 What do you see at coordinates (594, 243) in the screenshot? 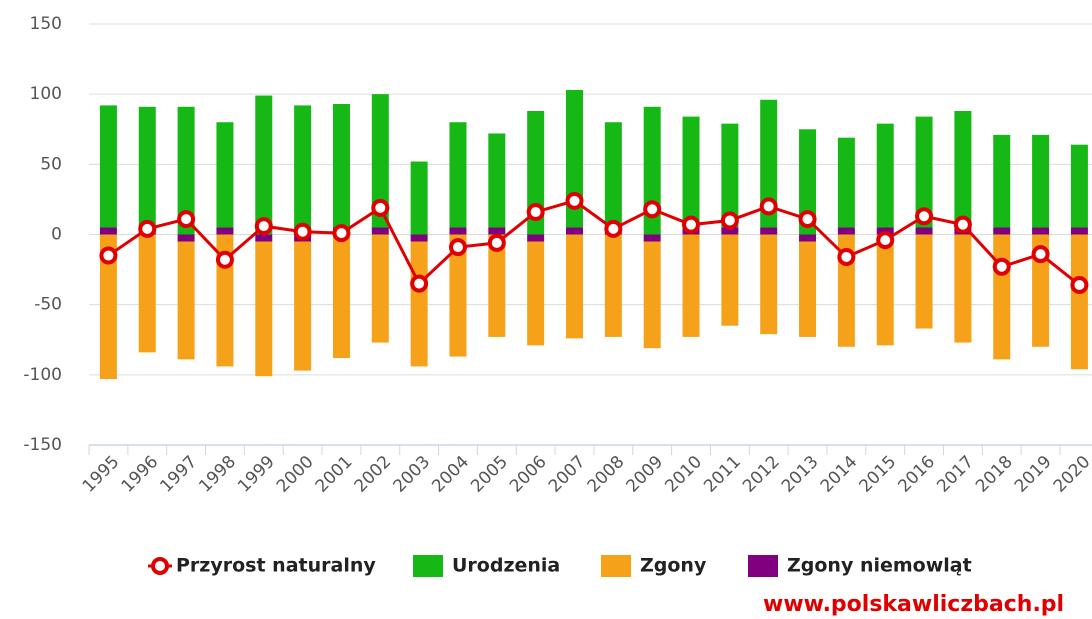
I see `line` at bounding box center [594, 243].